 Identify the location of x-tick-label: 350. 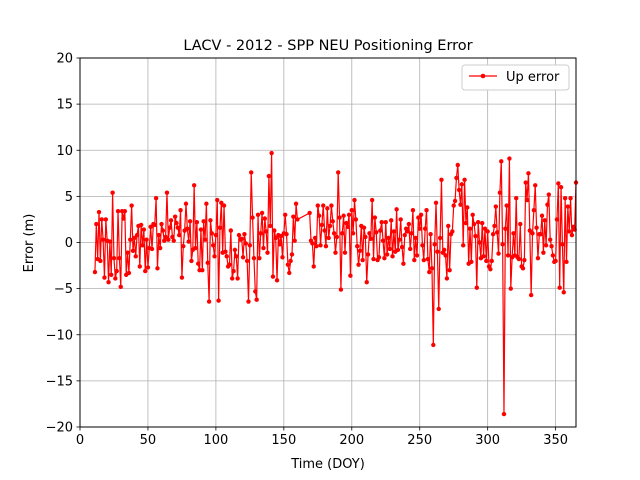
(555, 440).